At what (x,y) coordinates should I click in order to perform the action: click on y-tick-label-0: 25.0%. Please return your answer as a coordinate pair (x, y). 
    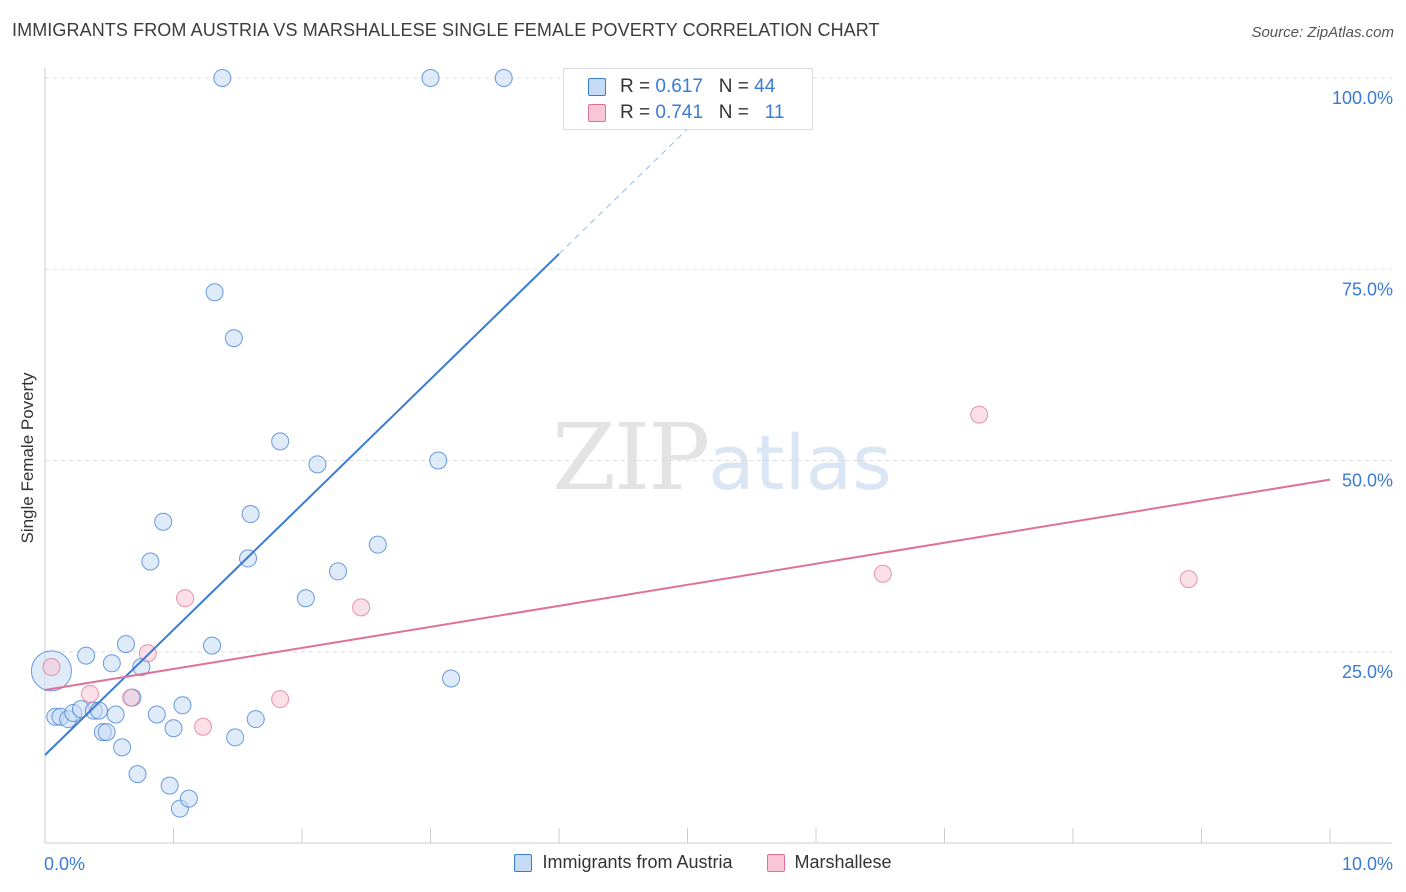
    Looking at the image, I should click on (1367, 672).